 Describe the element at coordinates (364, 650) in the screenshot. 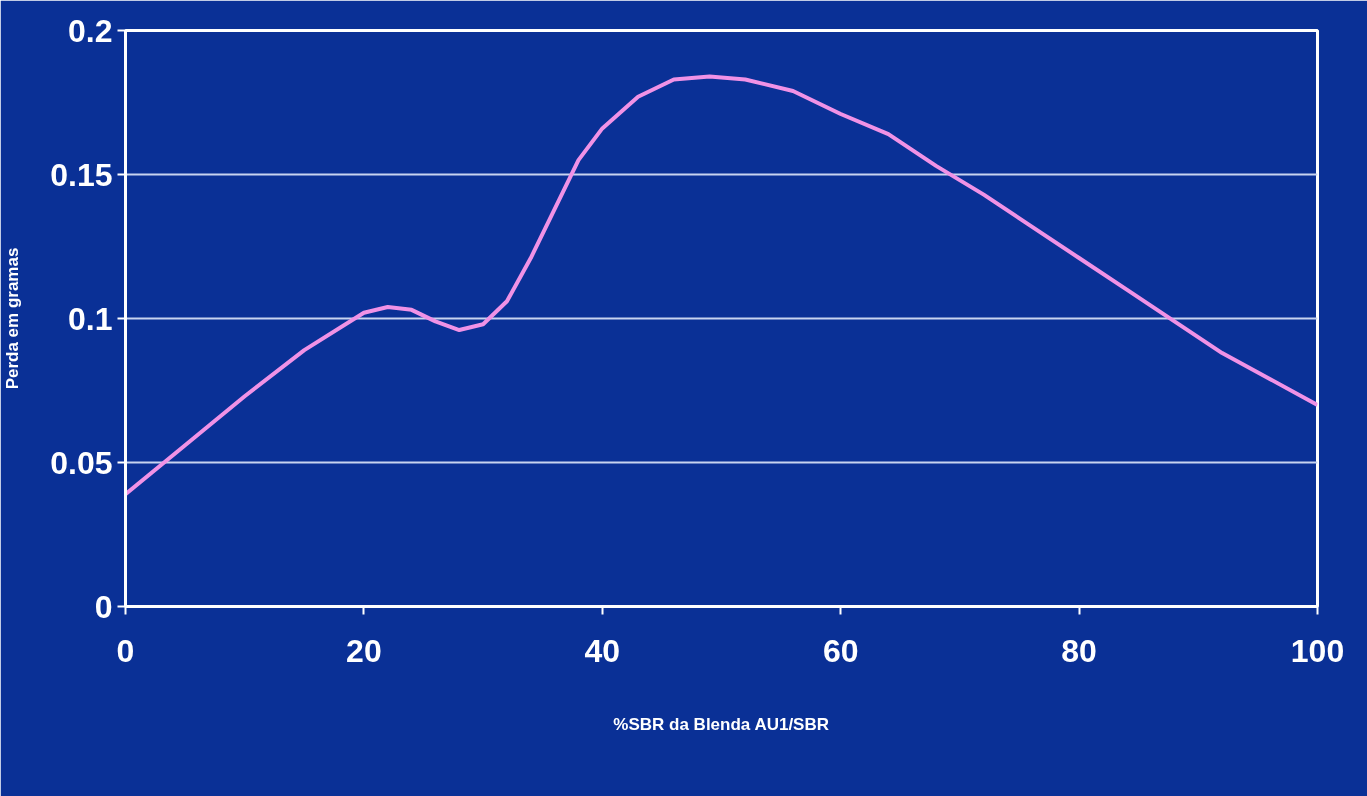

I see `x-tick-label: 20` at that location.